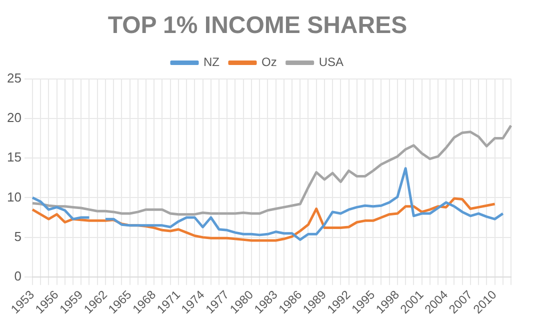  I want to click on y-tick-label: 25, so click(14, 78).